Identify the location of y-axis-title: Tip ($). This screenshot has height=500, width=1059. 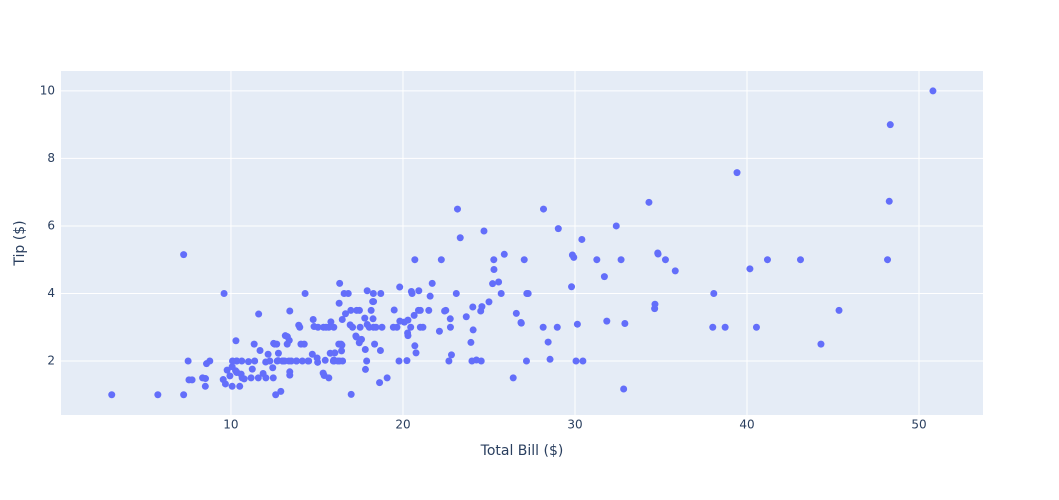
(20, 243).